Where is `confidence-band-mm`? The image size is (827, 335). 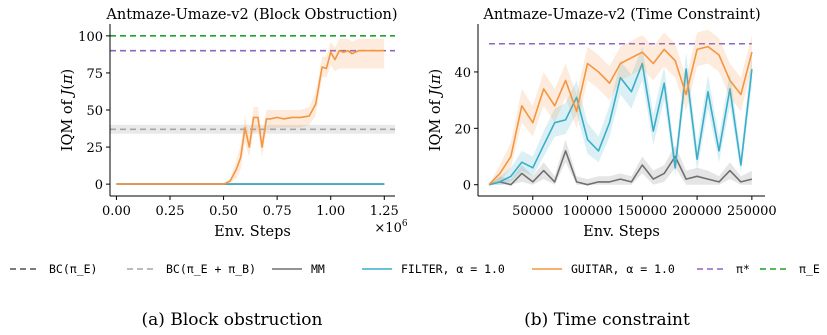 confidence-band-mm is located at coordinates (620, 162).